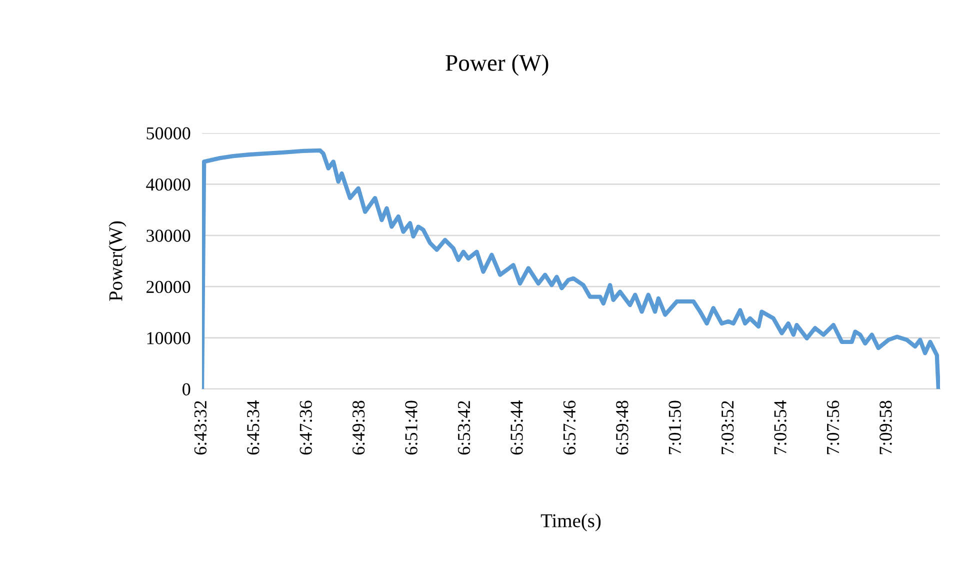 The image size is (956, 579). What do you see at coordinates (117, 261) in the screenshot?
I see `y-axis-title: Power(W)` at bounding box center [117, 261].